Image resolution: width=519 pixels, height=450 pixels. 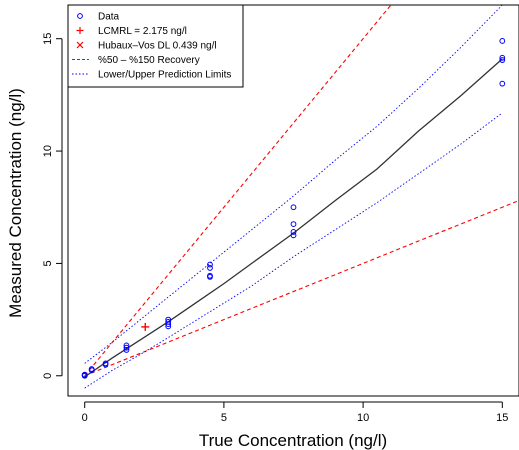 I want to click on y-tick-label: 15, so click(x=48, y=39).